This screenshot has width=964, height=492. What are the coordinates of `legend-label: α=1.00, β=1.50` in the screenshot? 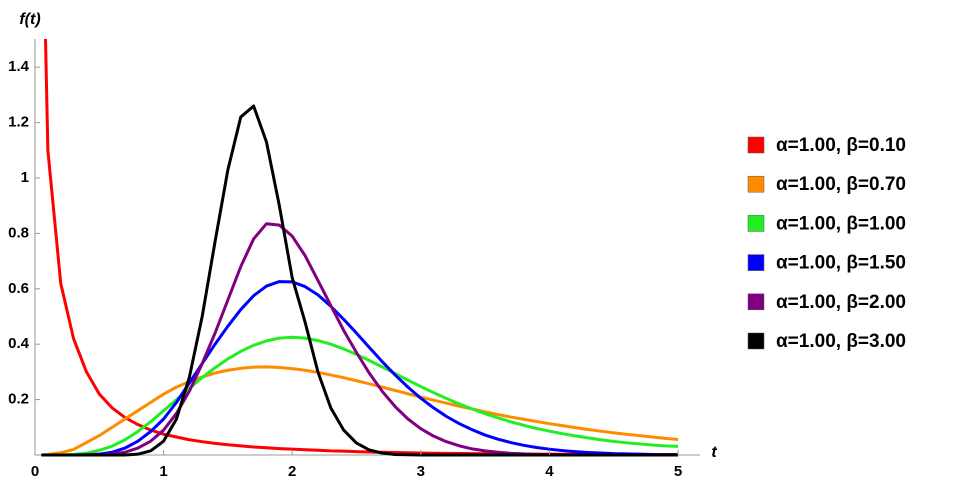 It's located at (841, 263).